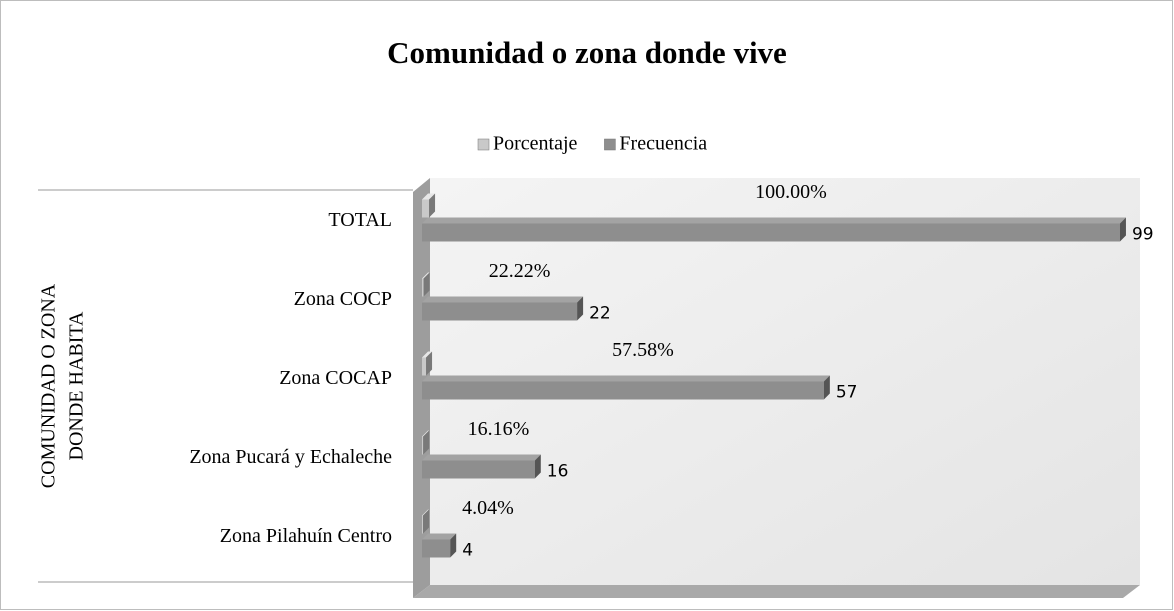 The height and width of the screenshot is (611, 1174). I want to click on data-label: 4.04%, so click(488, 508).